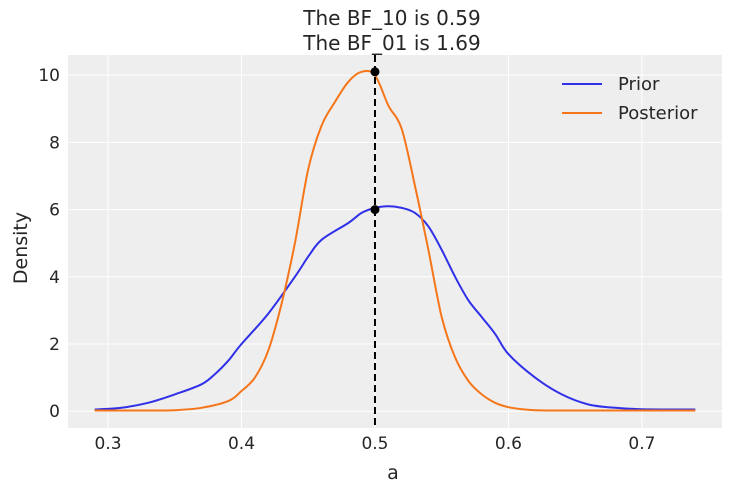  What do you see at coordinates (241, 444) in the screenshot?
I see `x-tick-label: 0.4` at bounding box center [241, 444].